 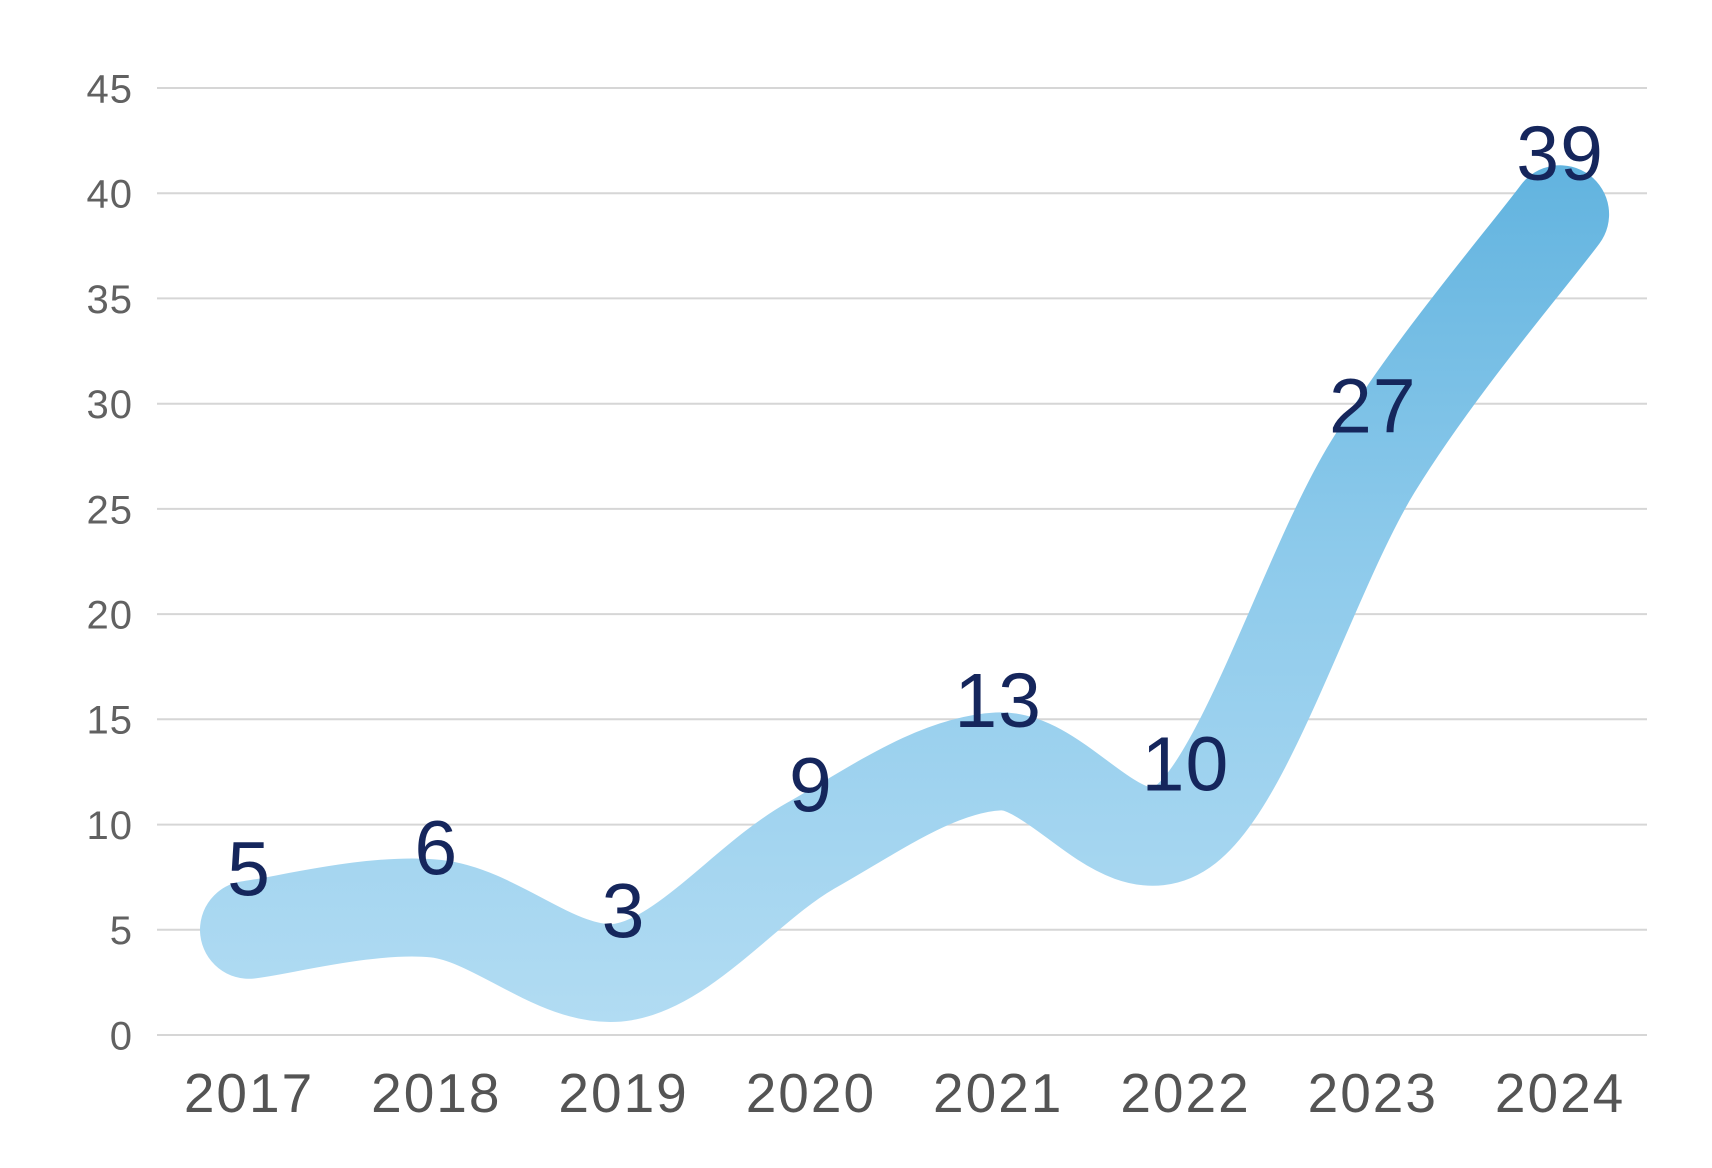 What do you see at coordinates (110, 195) in the screenshot?
I see `y-axis-tick-label: 40` at bounding box center [110, 195].